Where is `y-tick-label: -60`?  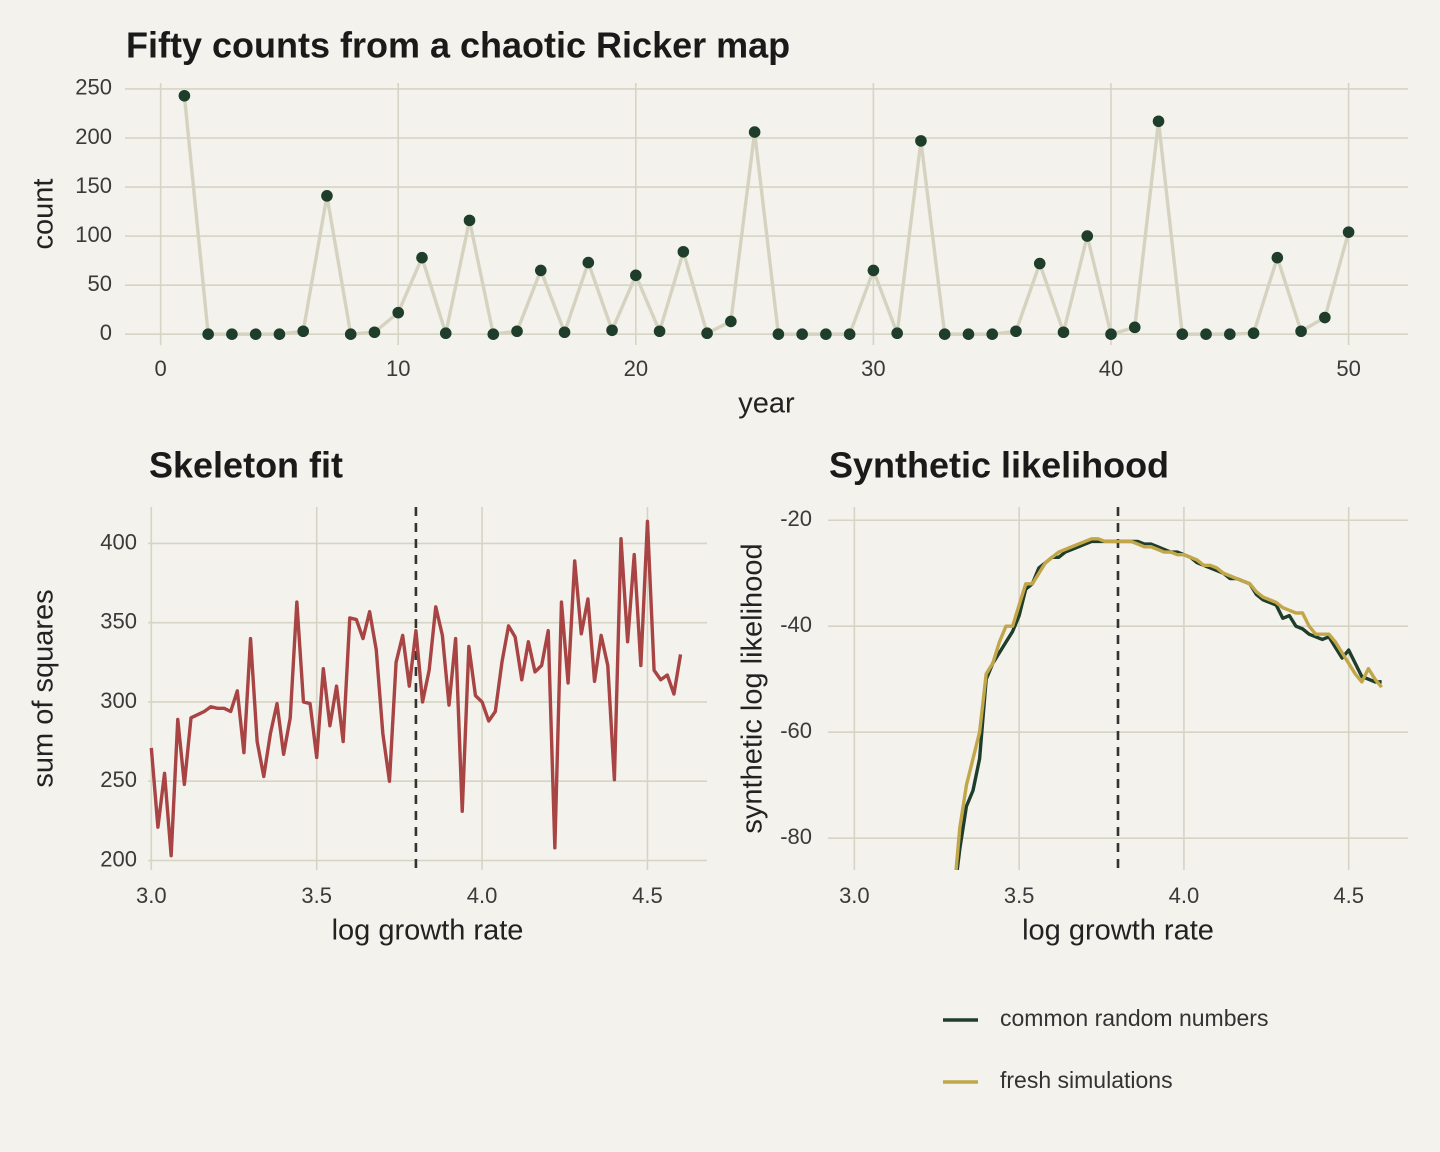
y-tick-label: -60 is located at coordinates (796, 730).